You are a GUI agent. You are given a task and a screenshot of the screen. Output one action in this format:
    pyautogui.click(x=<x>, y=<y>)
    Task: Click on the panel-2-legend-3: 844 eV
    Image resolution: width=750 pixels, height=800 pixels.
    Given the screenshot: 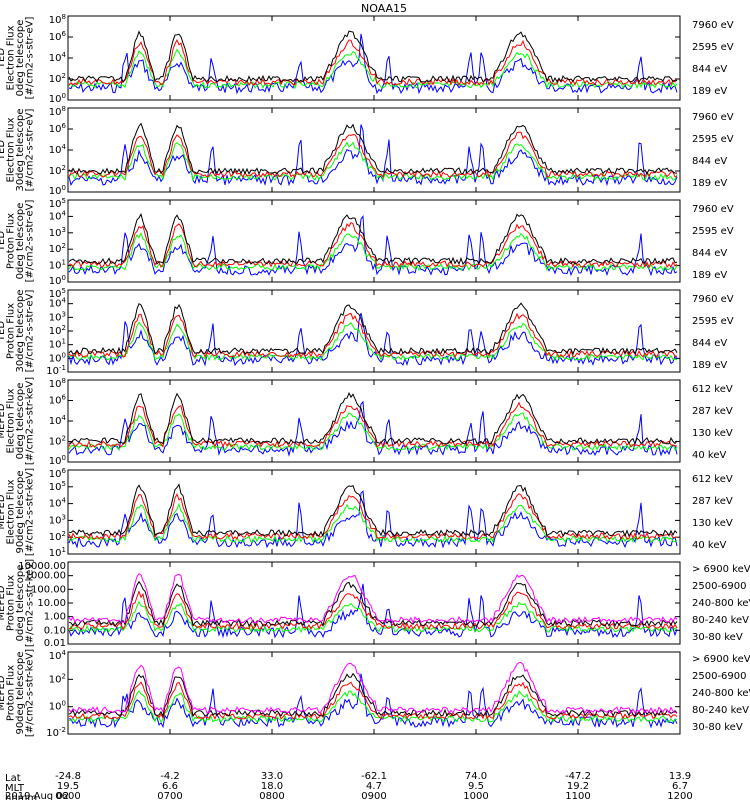 What is the action you would take?
    pyautogui.click(x=709, y=161)
    